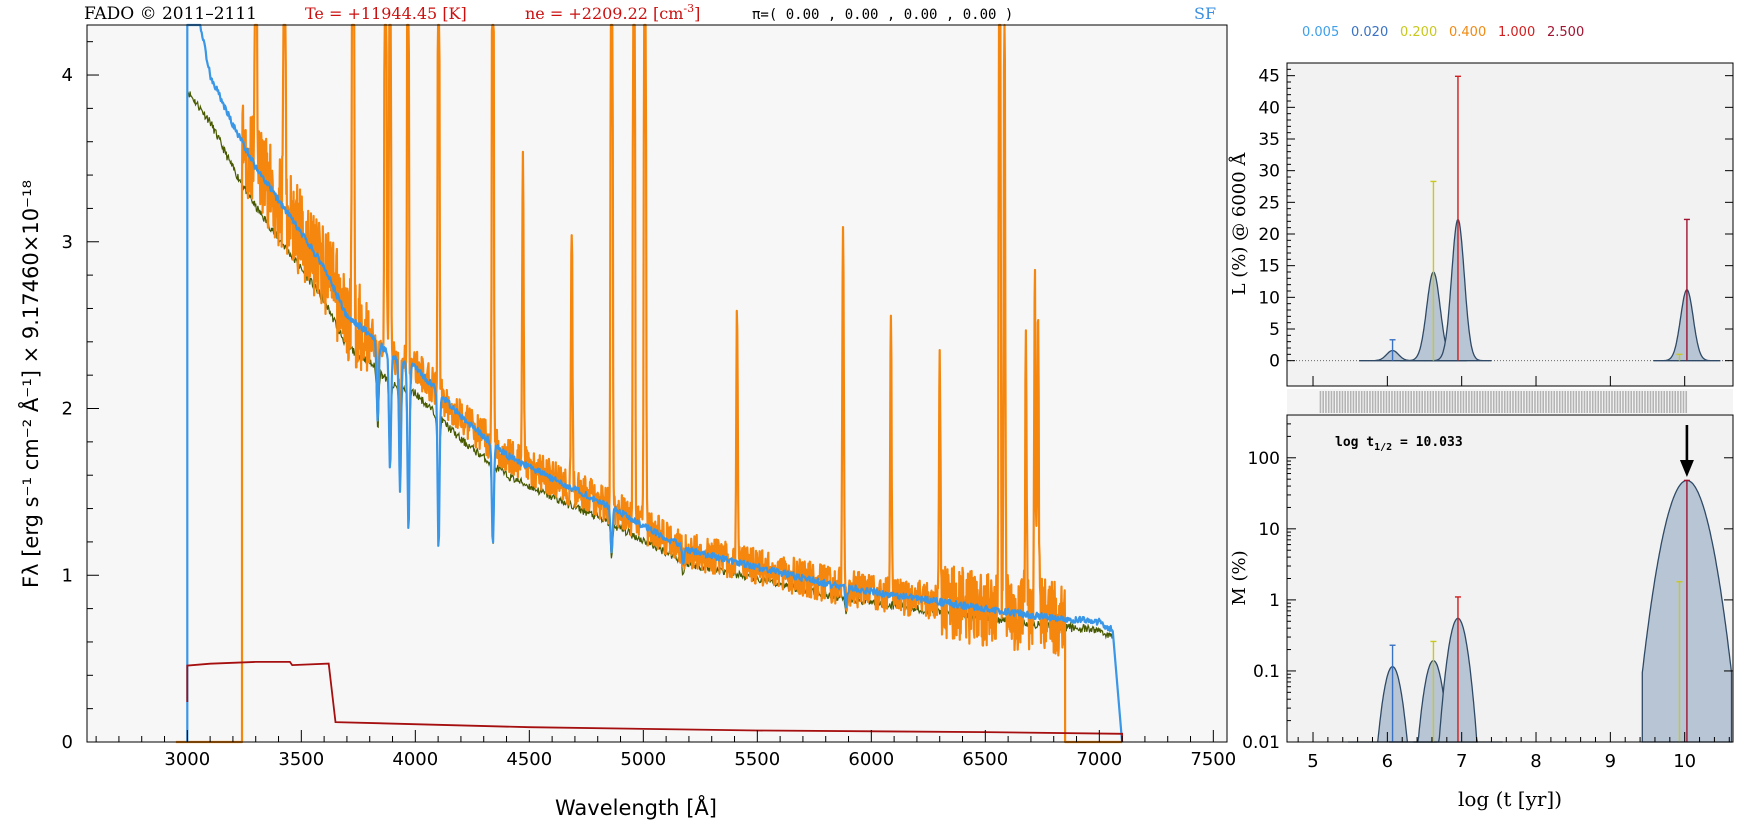 The width and height of the screenshot is (1756, 830). Describe the element at coordinates (1266, 672) in the screenshot. I see `mass-y-tick-label: 0.1` at that location.